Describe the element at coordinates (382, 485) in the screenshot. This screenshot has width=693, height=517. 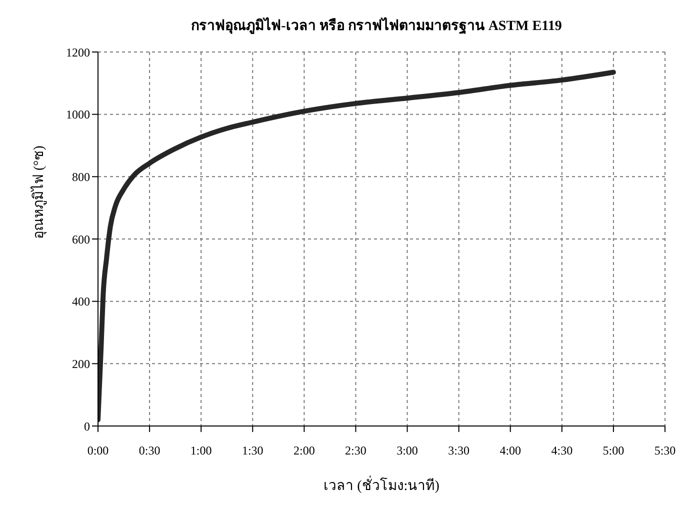
I see `x-axis-title: เวลา (ชั่วโมง:นาที)` at that location.